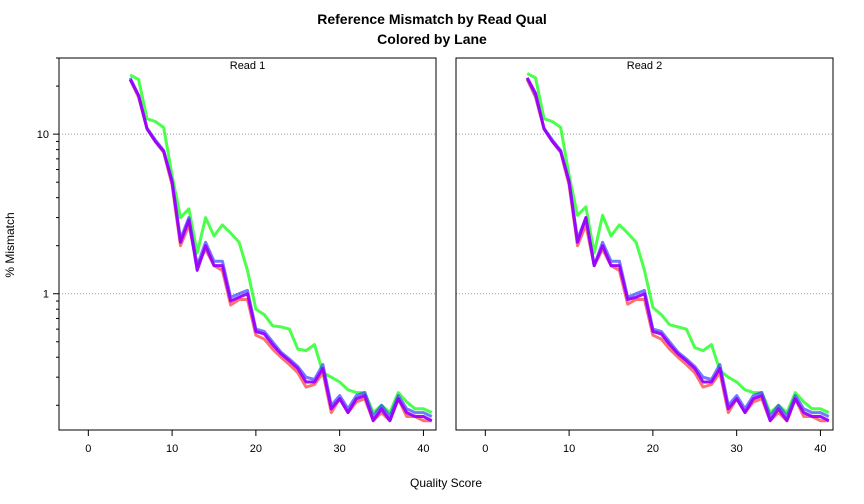 This screenshot has height=504, width=864. Describe the element at coordinates (446, 483) in the screenshot. I see `x-axis-title: Quality Score` at that location.